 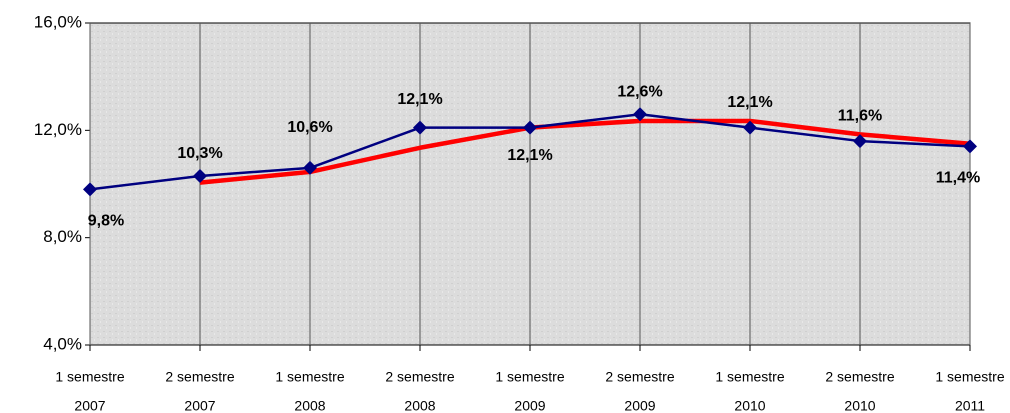 What do you see at coordinates (106, 221) in the screenshot?
I see `data-label: 9,8%` at bounding box center [106, 221].